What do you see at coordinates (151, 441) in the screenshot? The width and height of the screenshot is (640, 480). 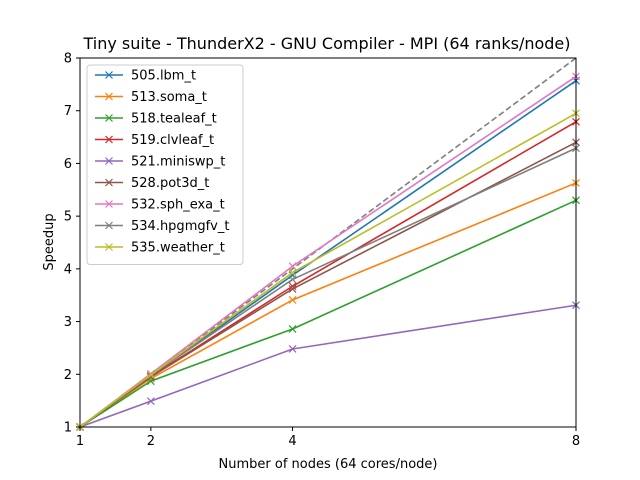 I see `x-tick-label: 2` at bounding box center [151, 441].